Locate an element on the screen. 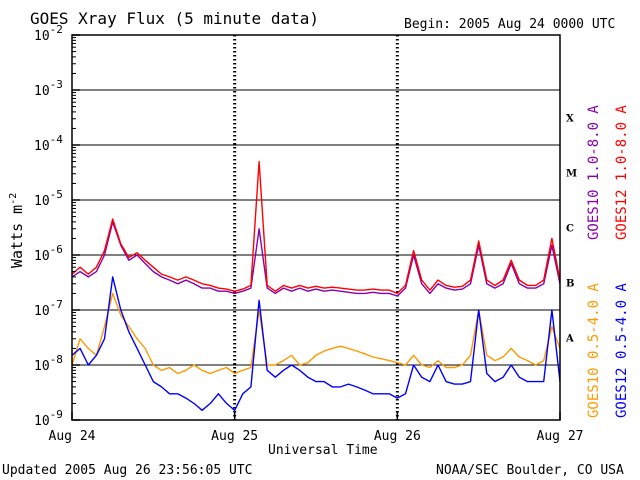 This screenshot has width=640, height=480. updated-timestamp: Updated 2005 Aug 26 23:56:05 UTC is located at coordinates (127, 470).